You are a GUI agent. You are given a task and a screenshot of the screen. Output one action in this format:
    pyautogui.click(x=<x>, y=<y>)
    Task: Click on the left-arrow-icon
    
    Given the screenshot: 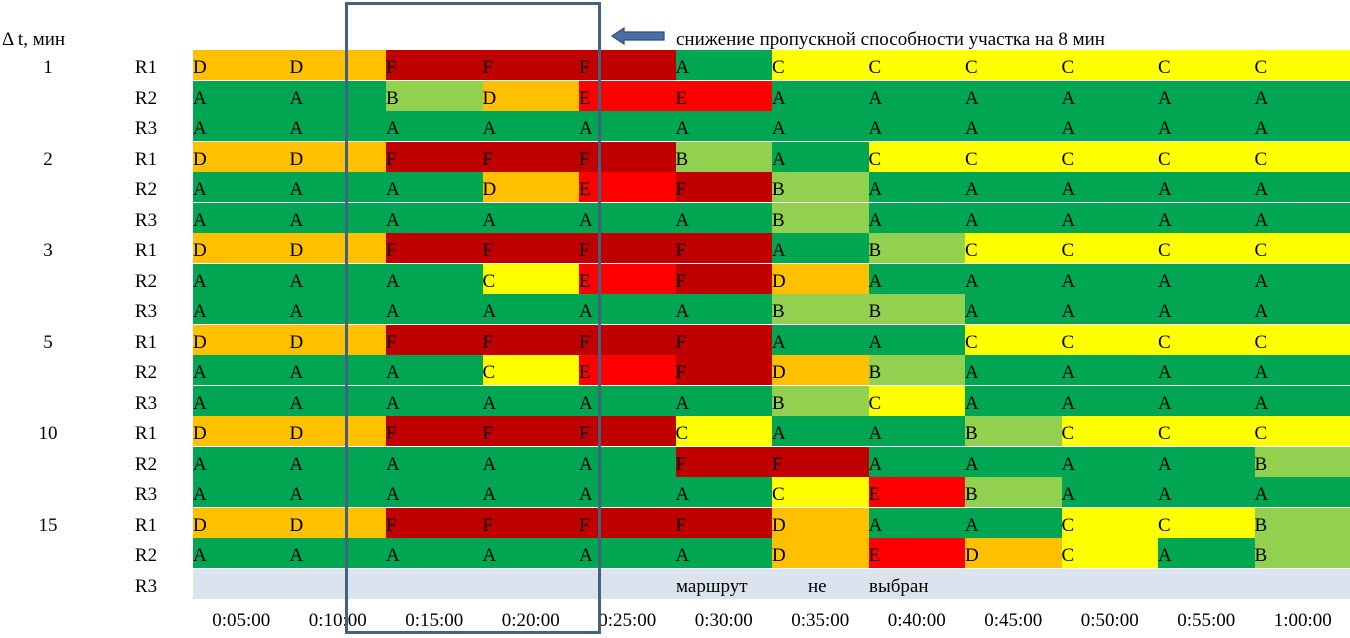 What is the action you would take?
    pyautogui.click(x=637, y=36)
    